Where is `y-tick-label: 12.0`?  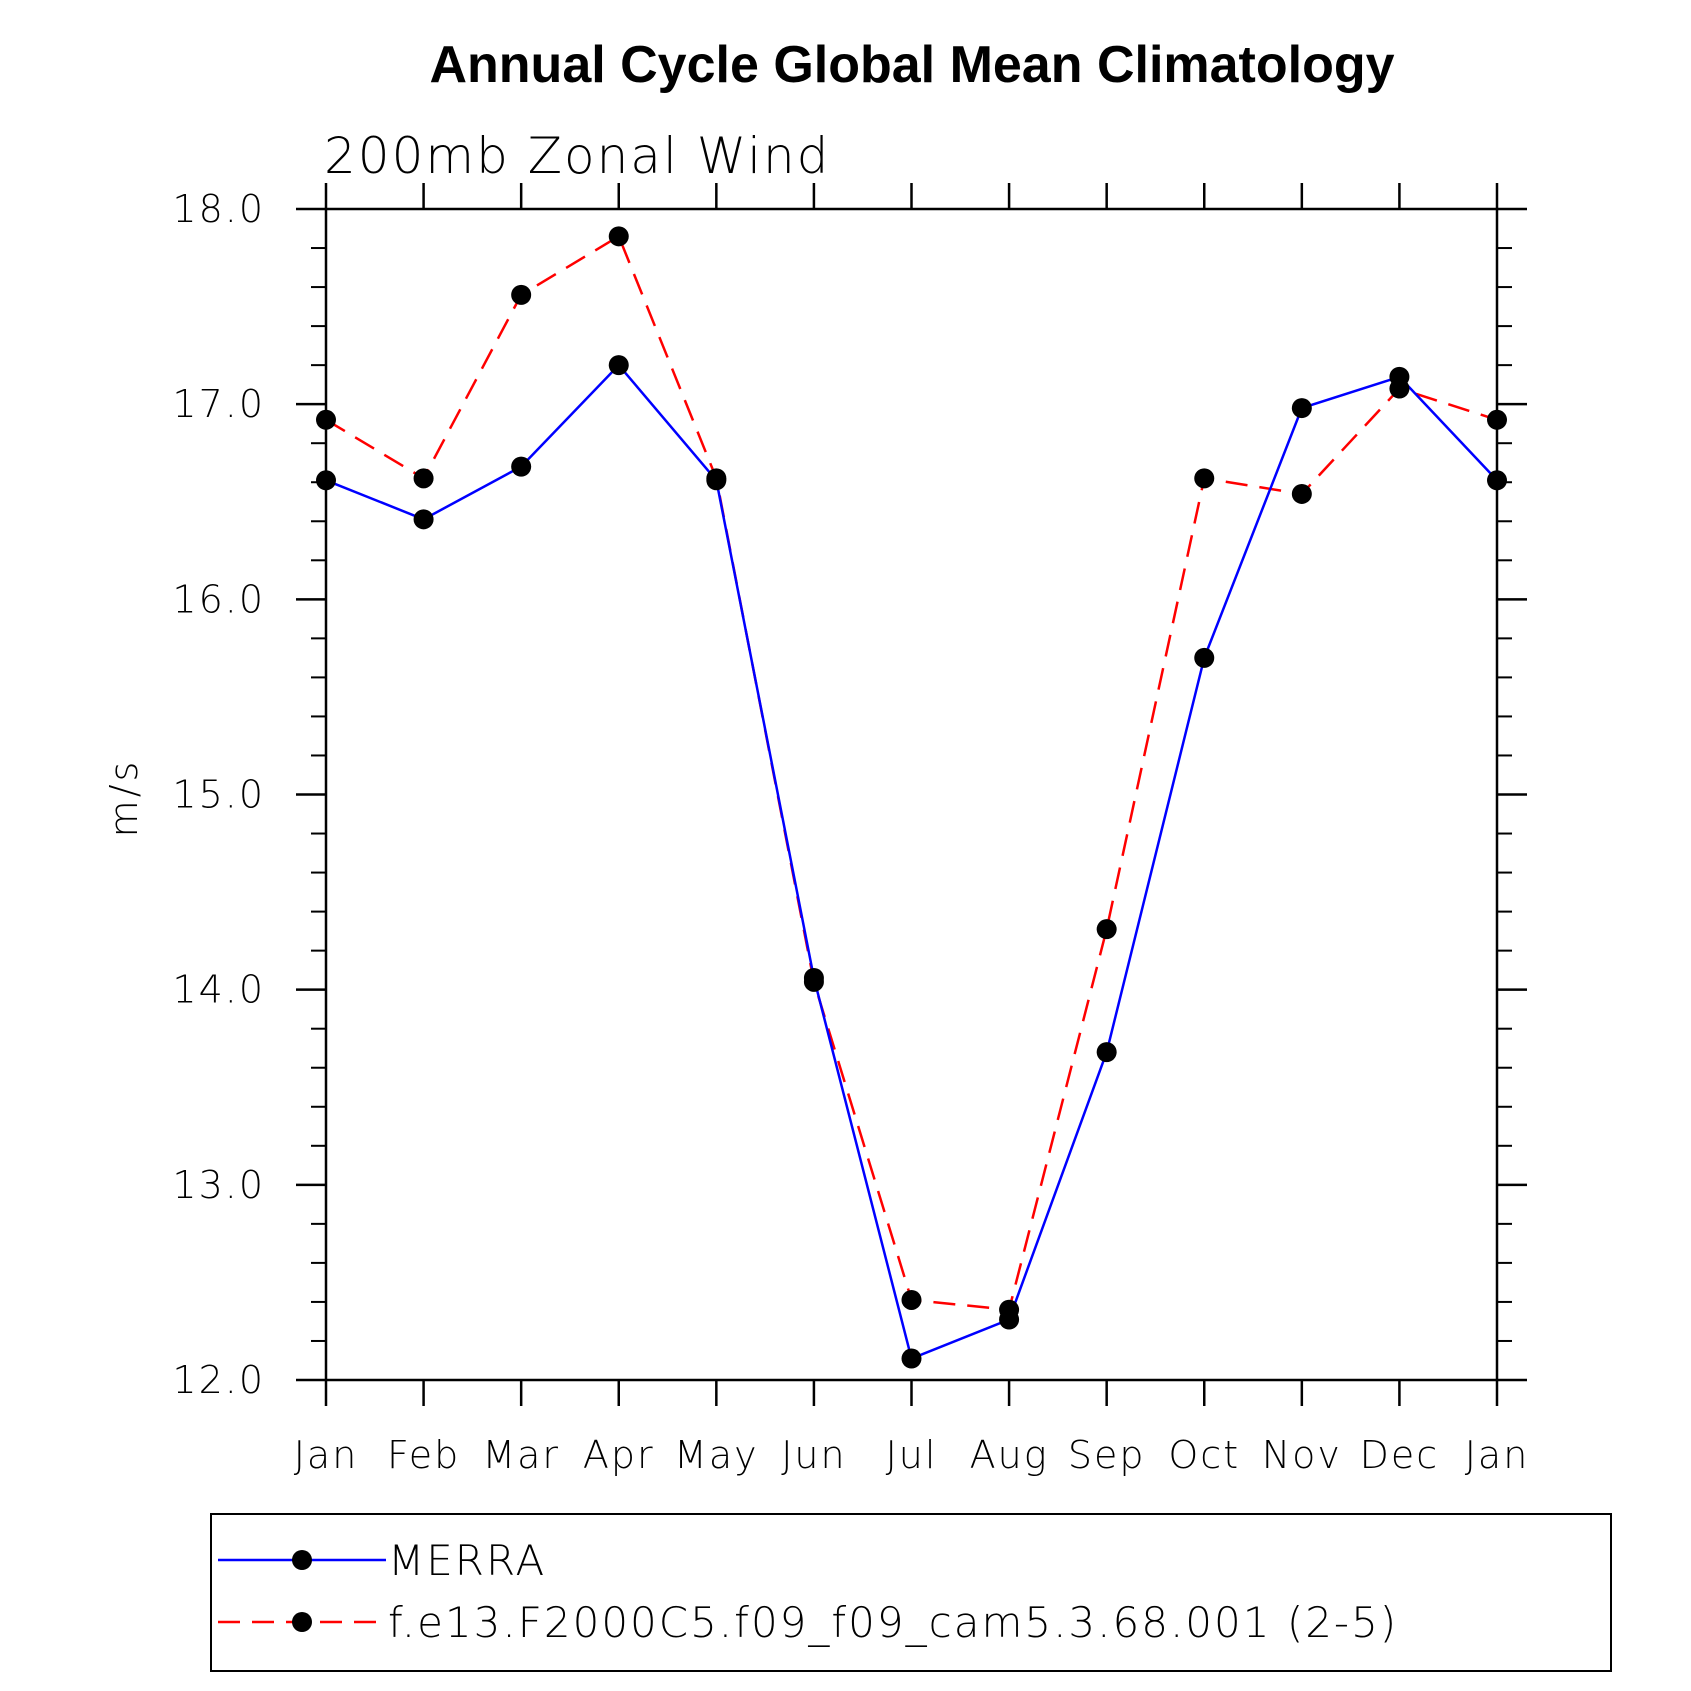
y-tick-label: 12.0 is located at coordinates (218, 1380).